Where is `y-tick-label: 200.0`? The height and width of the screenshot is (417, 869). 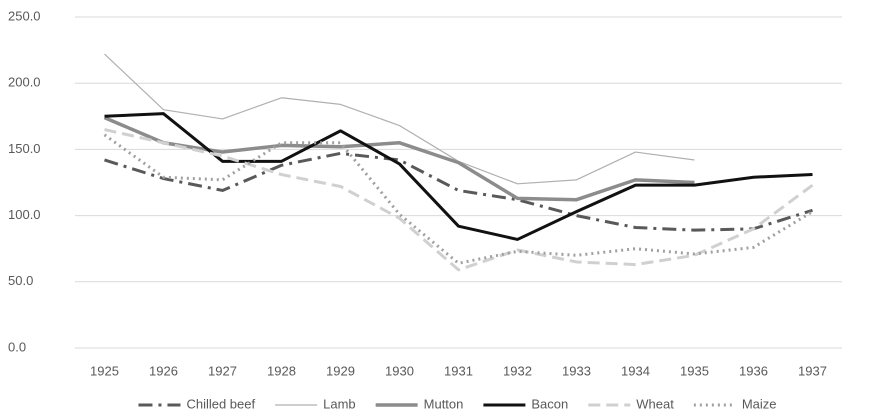
y-tick-label: 200.0 is located at coordinates (24, 82).